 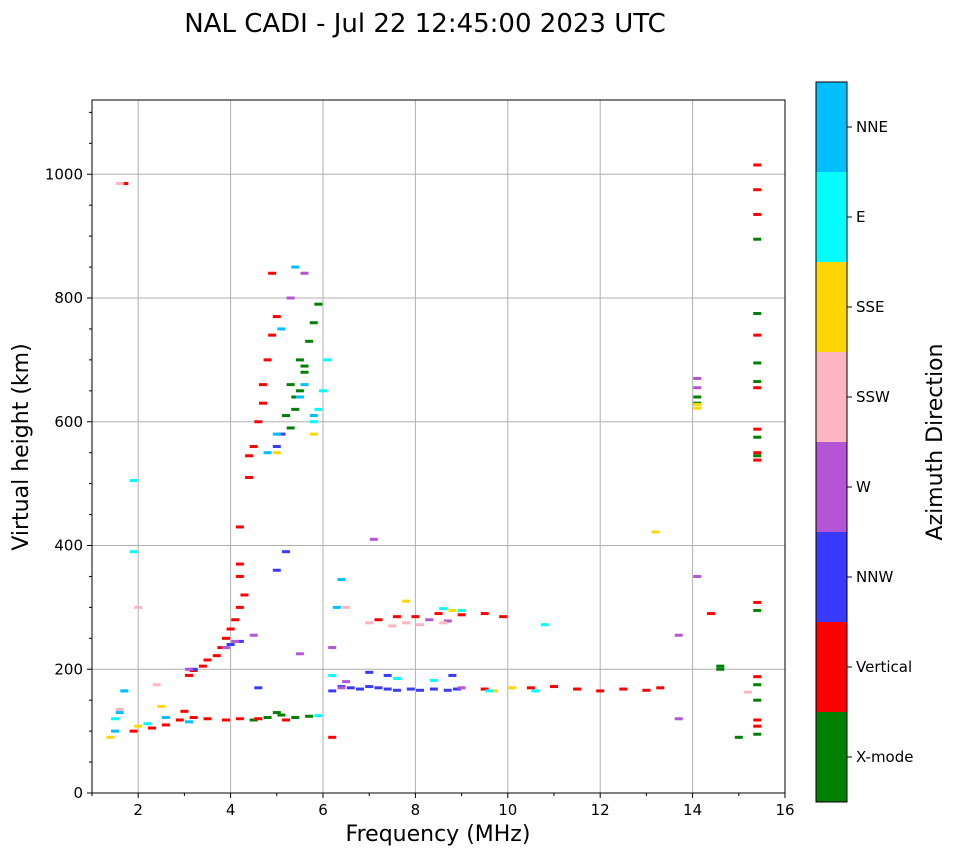 I want to click on colorbar-tick-label: NNE, so click(x=872, y=127).